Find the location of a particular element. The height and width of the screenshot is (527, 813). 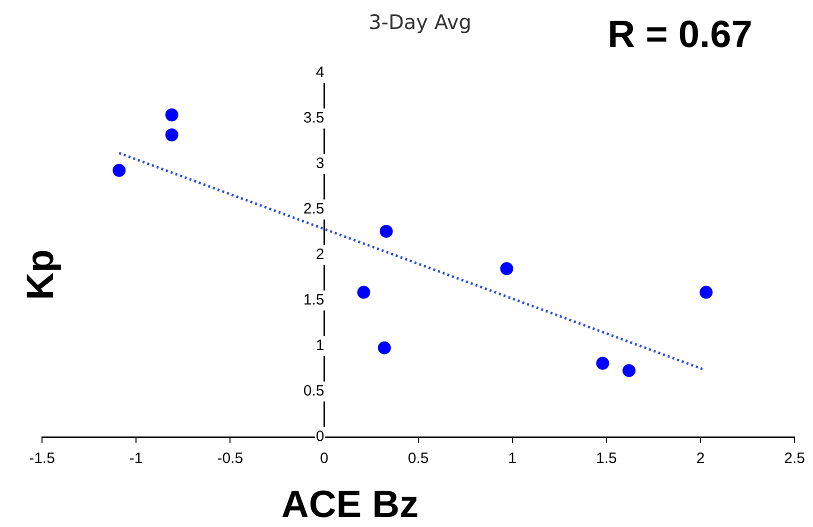

y-axis-title: Kp is located at coordinates (41, 274).